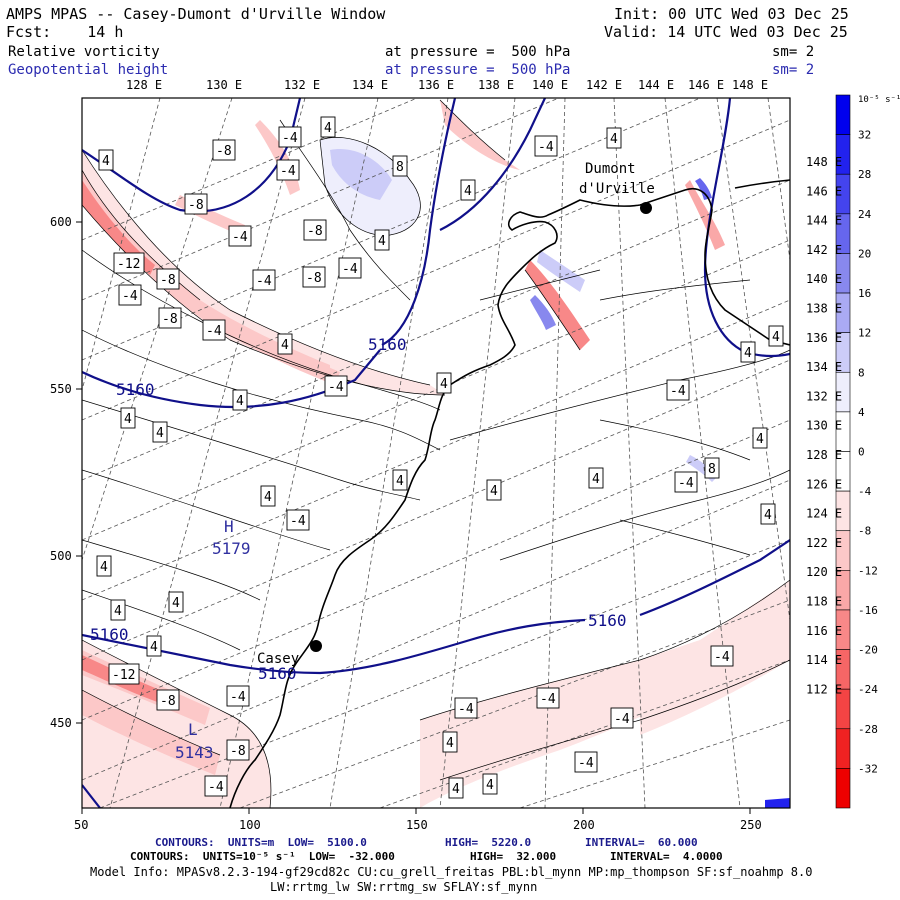 Image resolution: width=900 pixels, height=900 pixels. I want to click on dumont-label-line1: Dumont, so click(610, 169).